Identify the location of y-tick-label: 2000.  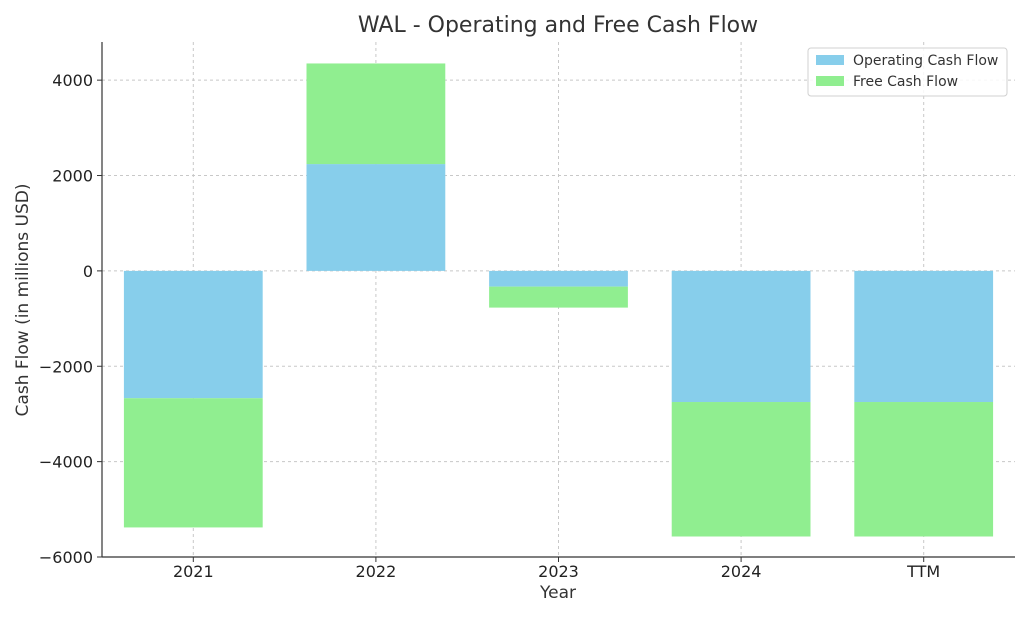
(72, 176).